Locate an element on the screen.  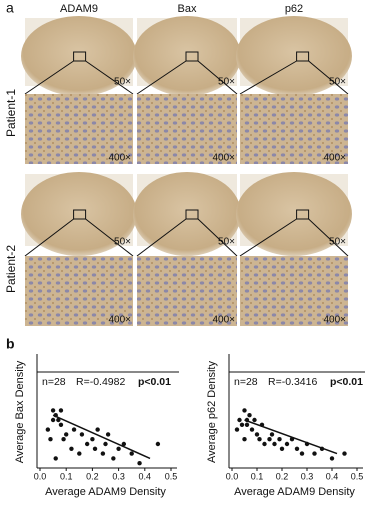
row-label: Patient-1 is located at coordinates (11, 113).